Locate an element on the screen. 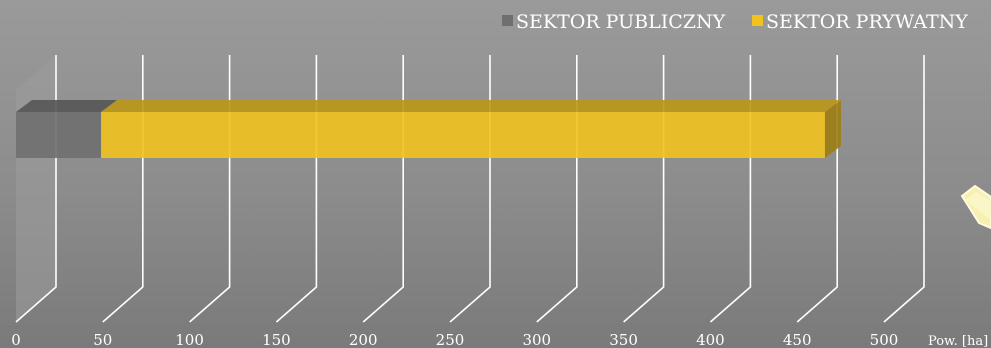  tick-labels: 0 50 100 150 200 250 300 350 400 450 500 is located at coordinates (454, 339).